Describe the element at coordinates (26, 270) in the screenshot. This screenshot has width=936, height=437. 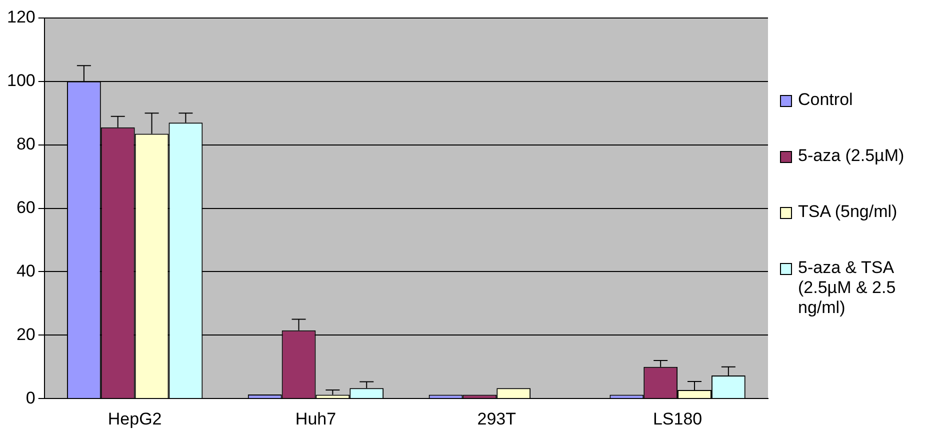
I see `y-tick-label: 40` at that location.